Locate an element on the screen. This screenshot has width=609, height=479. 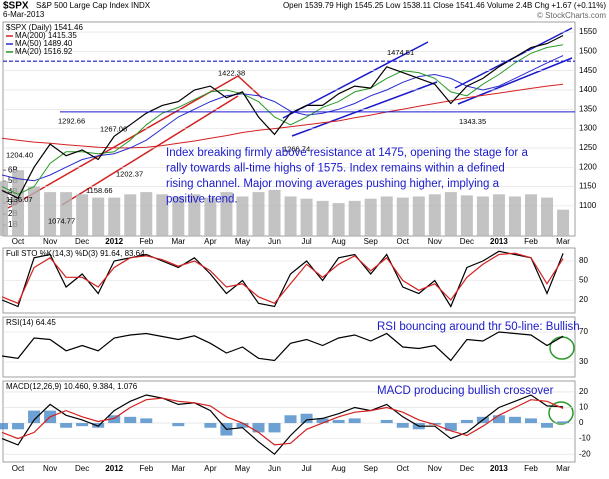
y-tick-label: 50 is located at coordinates (583, 280).